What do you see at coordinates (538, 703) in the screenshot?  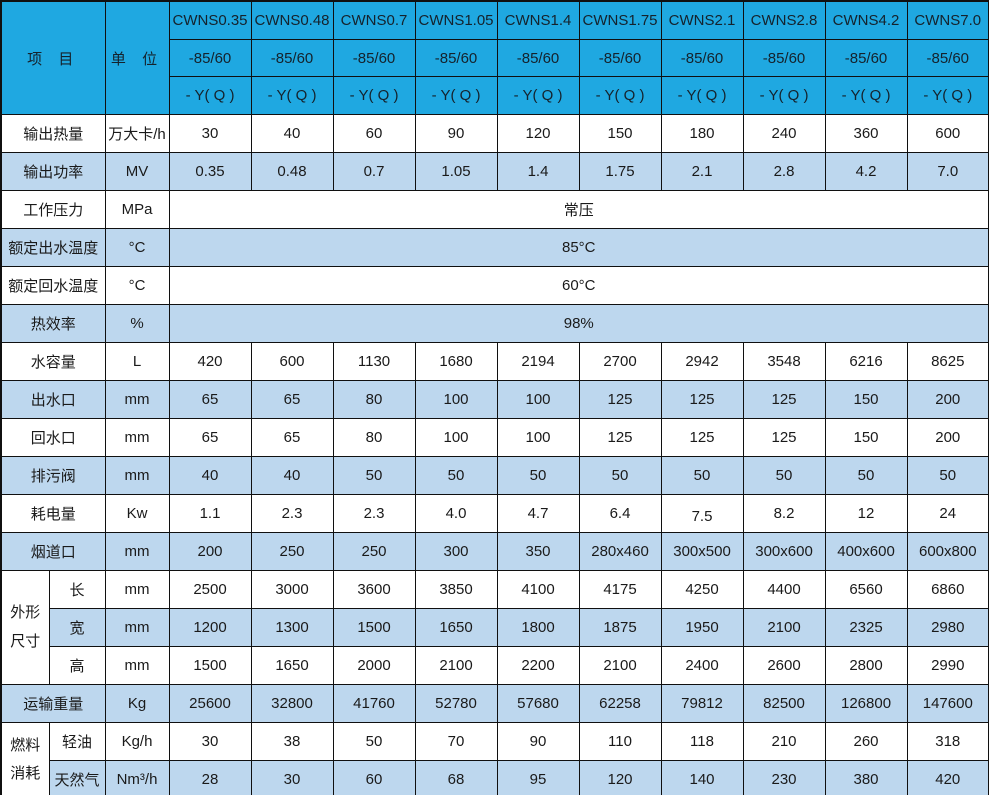 I see `value-cell: 57680` at bounding box center [538, 703].